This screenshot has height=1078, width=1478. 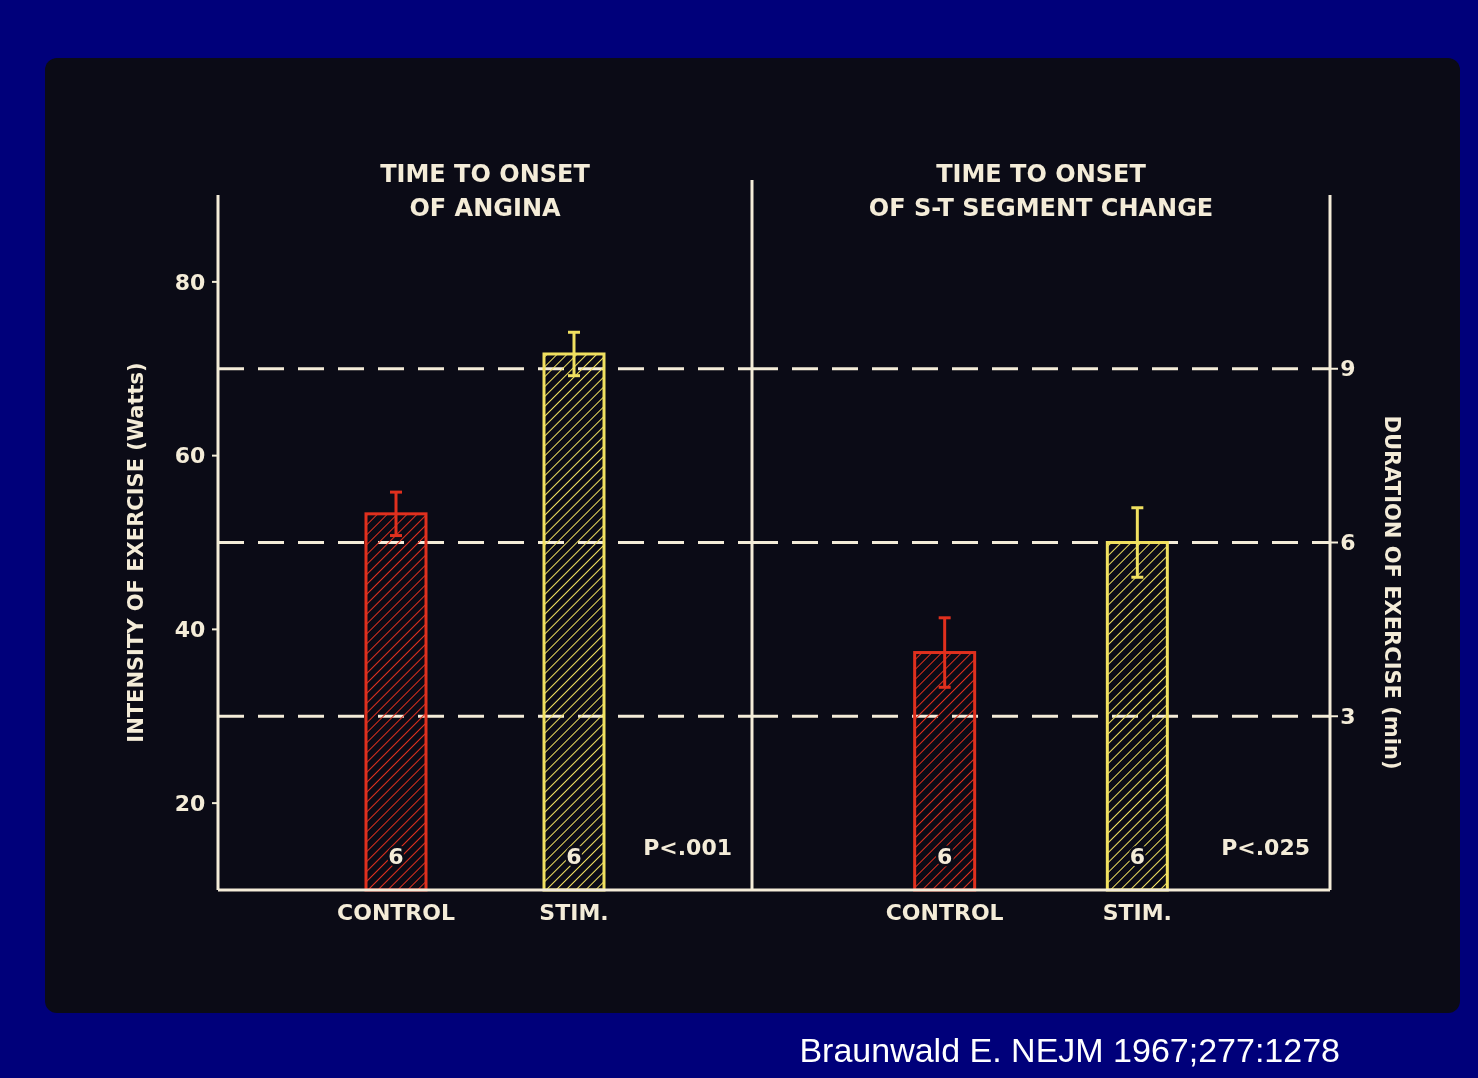 I want to click on y2-tick-label: 3, so click(x=1348, y=716).